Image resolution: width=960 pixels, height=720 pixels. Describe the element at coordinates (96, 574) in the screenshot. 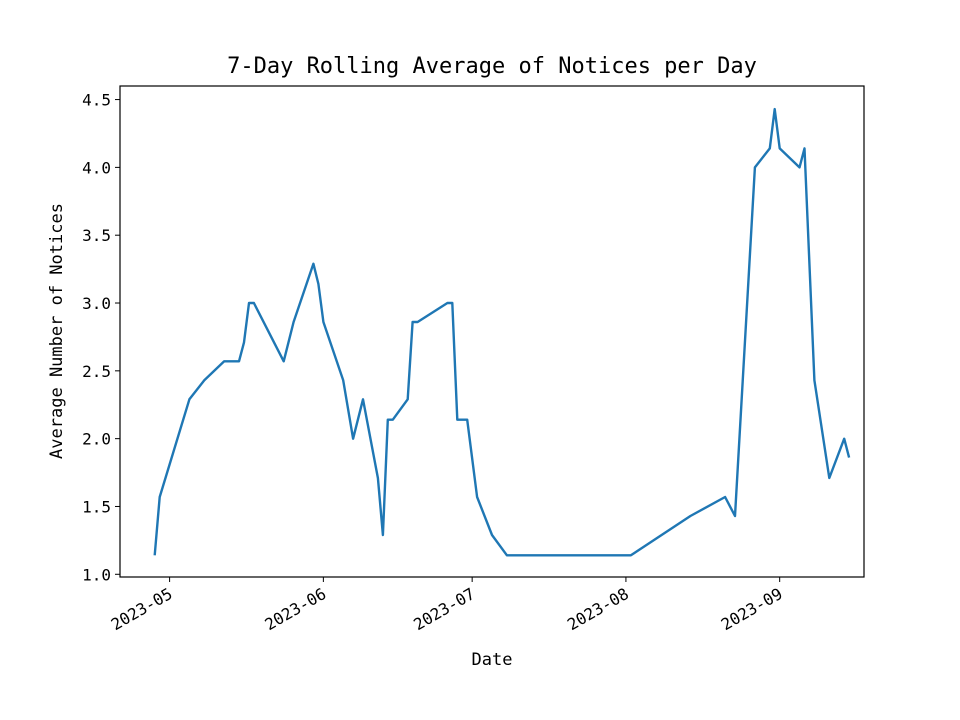

I see `y-tick-label: 1.0` at that location.